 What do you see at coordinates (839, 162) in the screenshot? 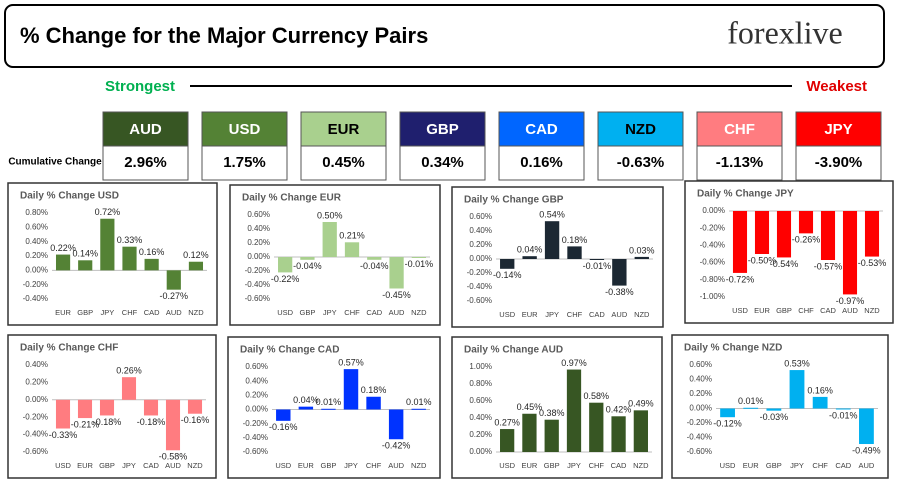
I see `currency-value: -3.90%` at bounding box center [839, 162].